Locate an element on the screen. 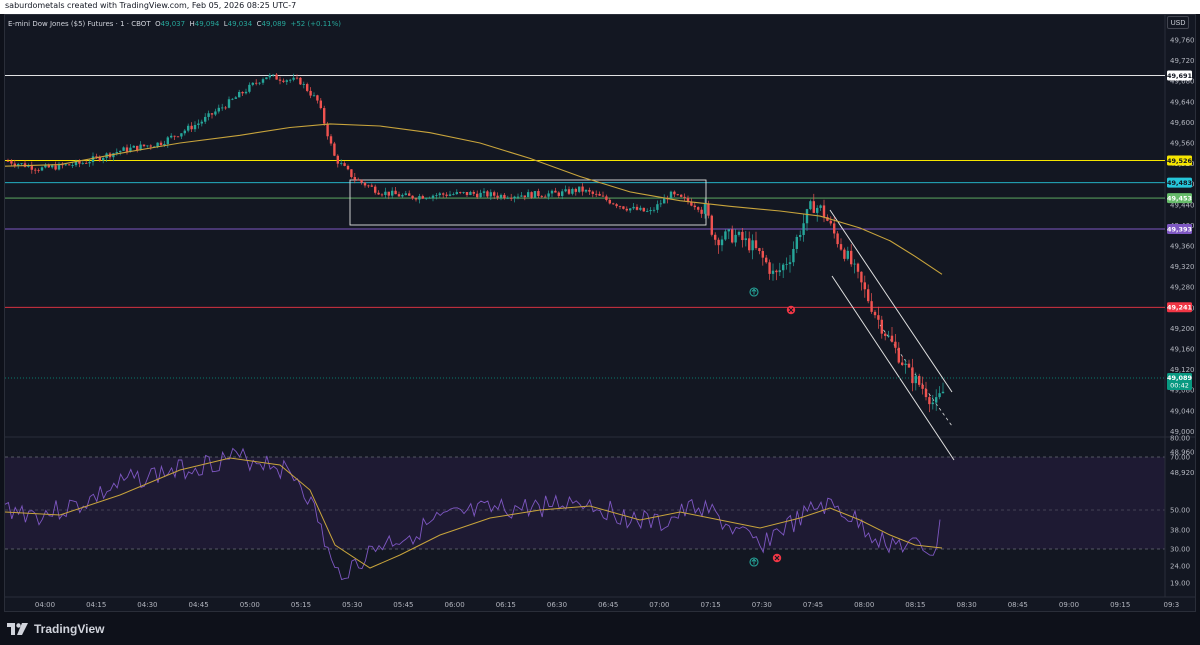 This screenshot has height=645, width=1200. tradingview-logo-icon is located at coordinates (17, 629).